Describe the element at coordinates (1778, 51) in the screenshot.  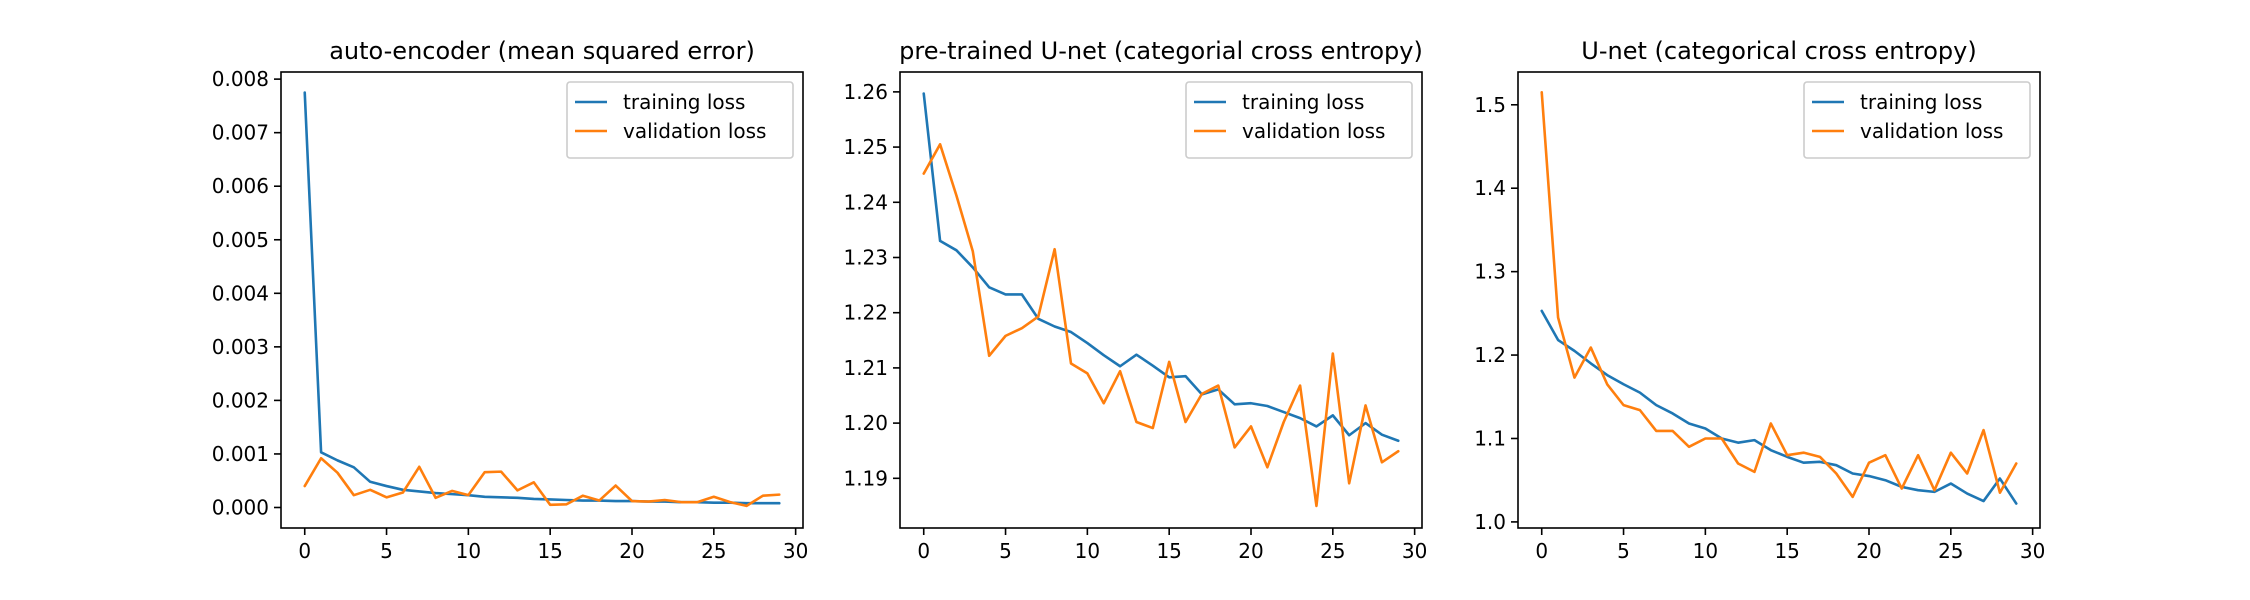
I see `chart-title: U-net (categorical cross entropy)` at that location.